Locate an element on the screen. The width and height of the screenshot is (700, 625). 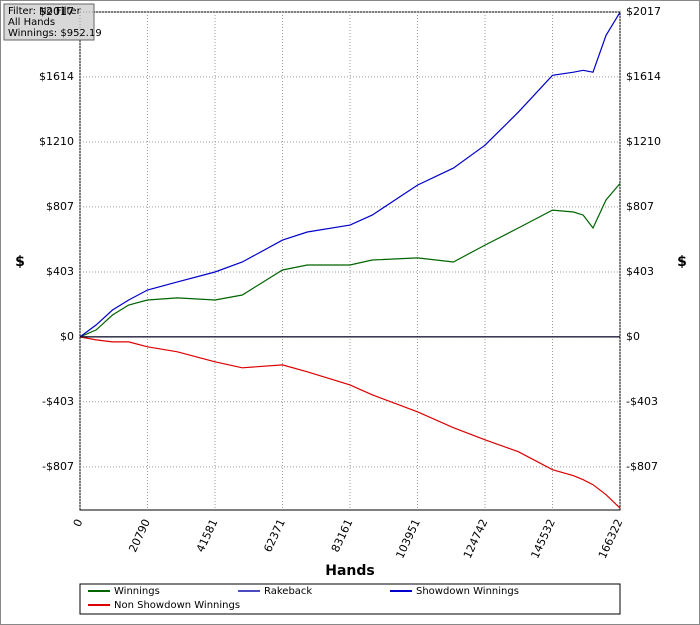
y-tick-label: -$807 is located at coordinates (58, 466).